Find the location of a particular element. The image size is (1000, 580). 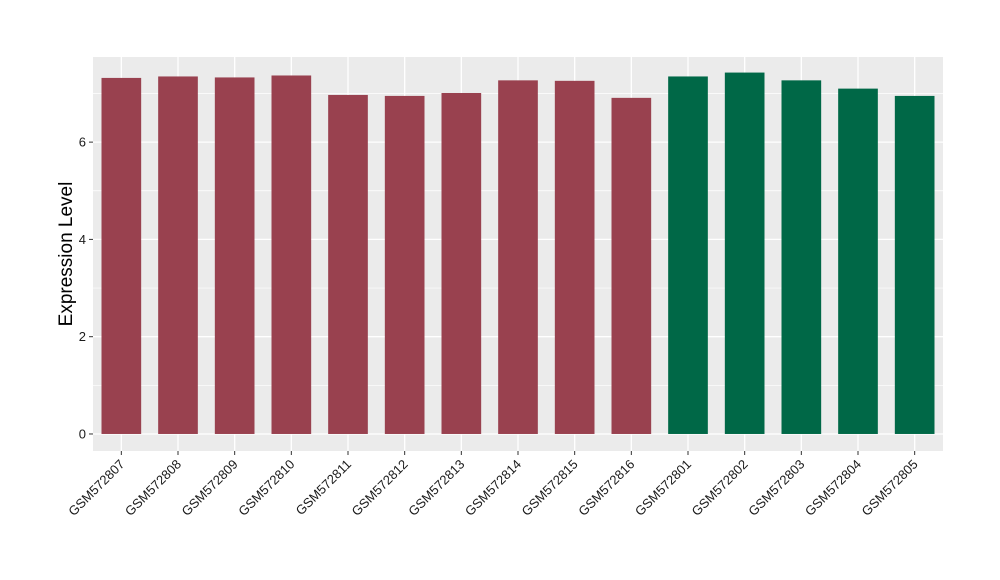

y-axis-title: Expression Level is located at coordinates (66, 254).